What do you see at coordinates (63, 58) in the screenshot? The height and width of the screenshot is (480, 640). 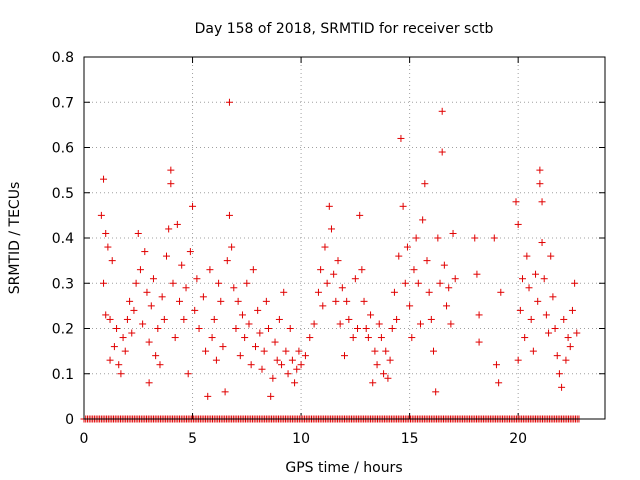 I see `y-tick-label: 0.8` at bounding box center [63, 58].